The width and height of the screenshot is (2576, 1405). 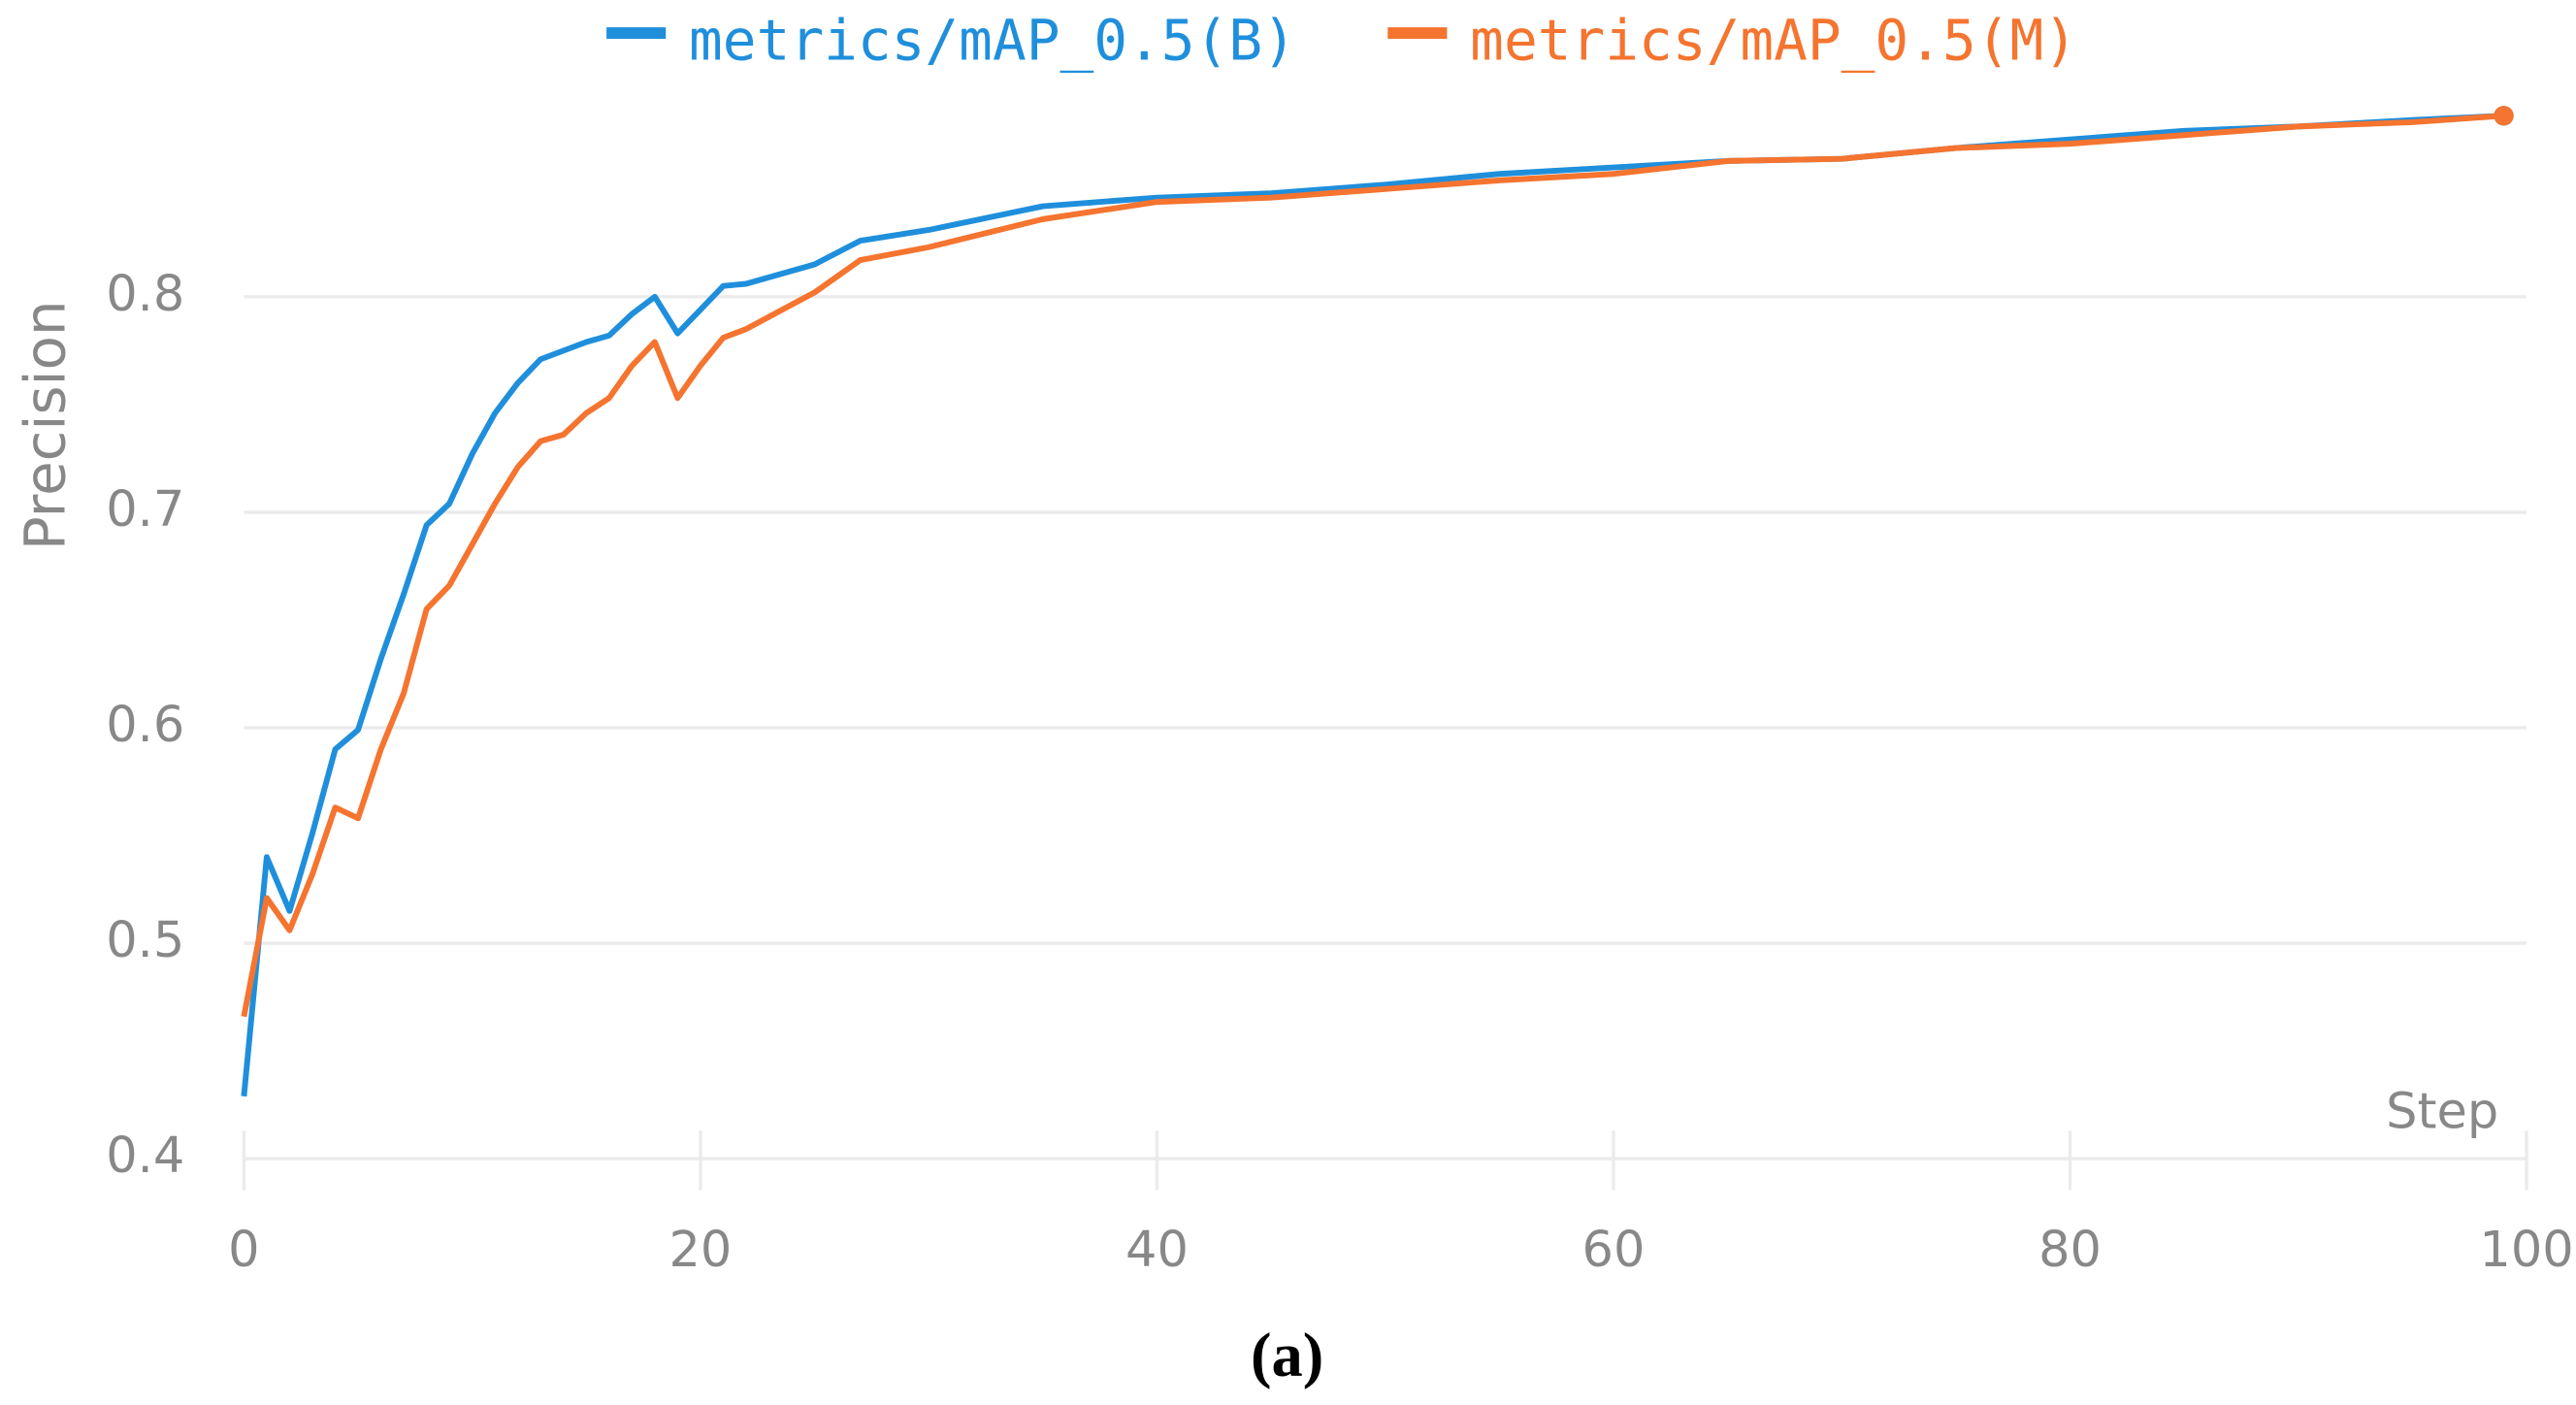 I want to click on end-dot, so click(x=2504, y=116).